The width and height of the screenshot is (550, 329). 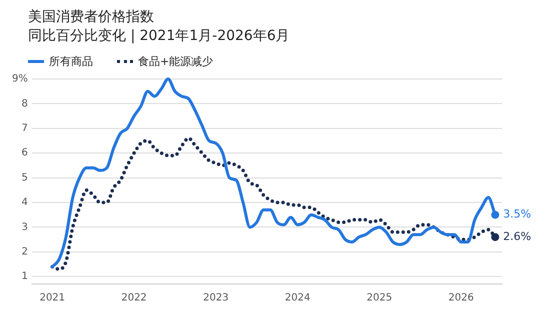 What do you see at coordinates (20, 79) in the screenshot?
I see `y-tick-label: 9%` at bounding box center [20, 79].